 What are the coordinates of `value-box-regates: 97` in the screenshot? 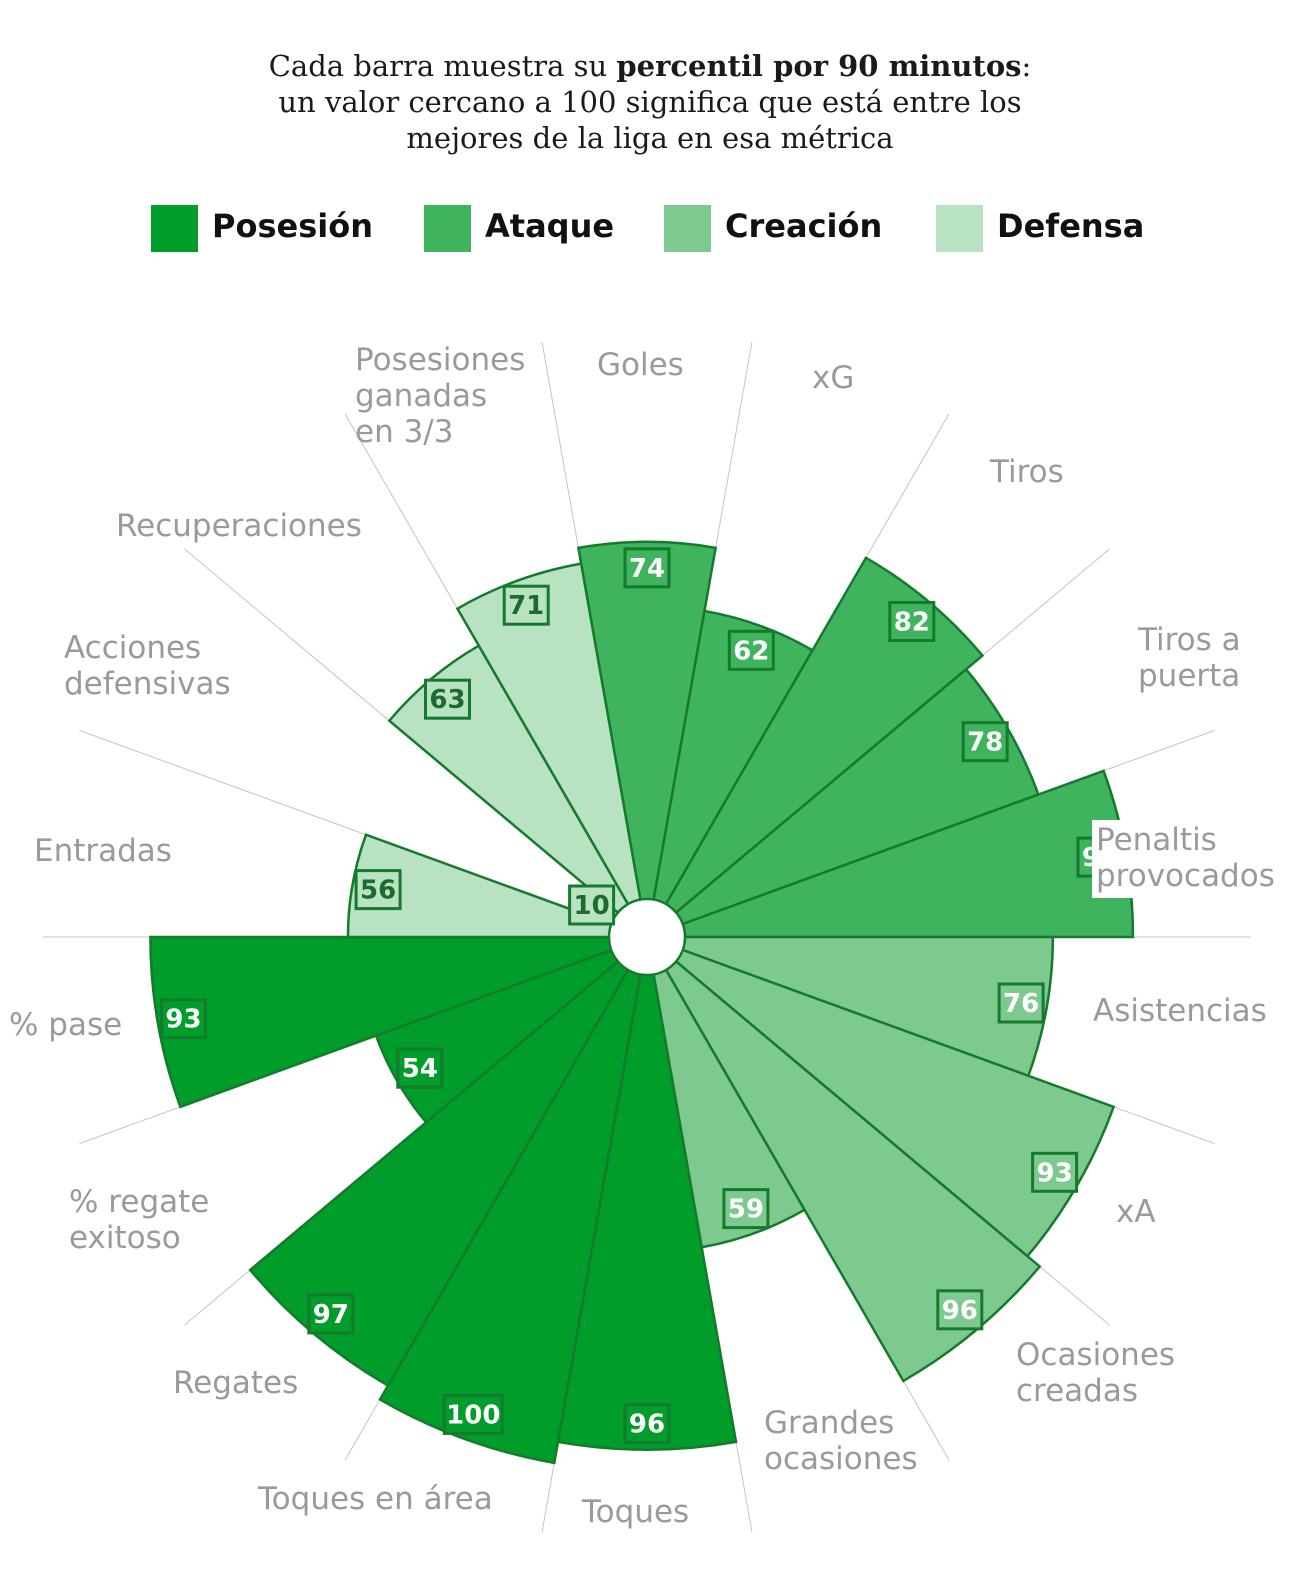 It's located at (331, 1314).